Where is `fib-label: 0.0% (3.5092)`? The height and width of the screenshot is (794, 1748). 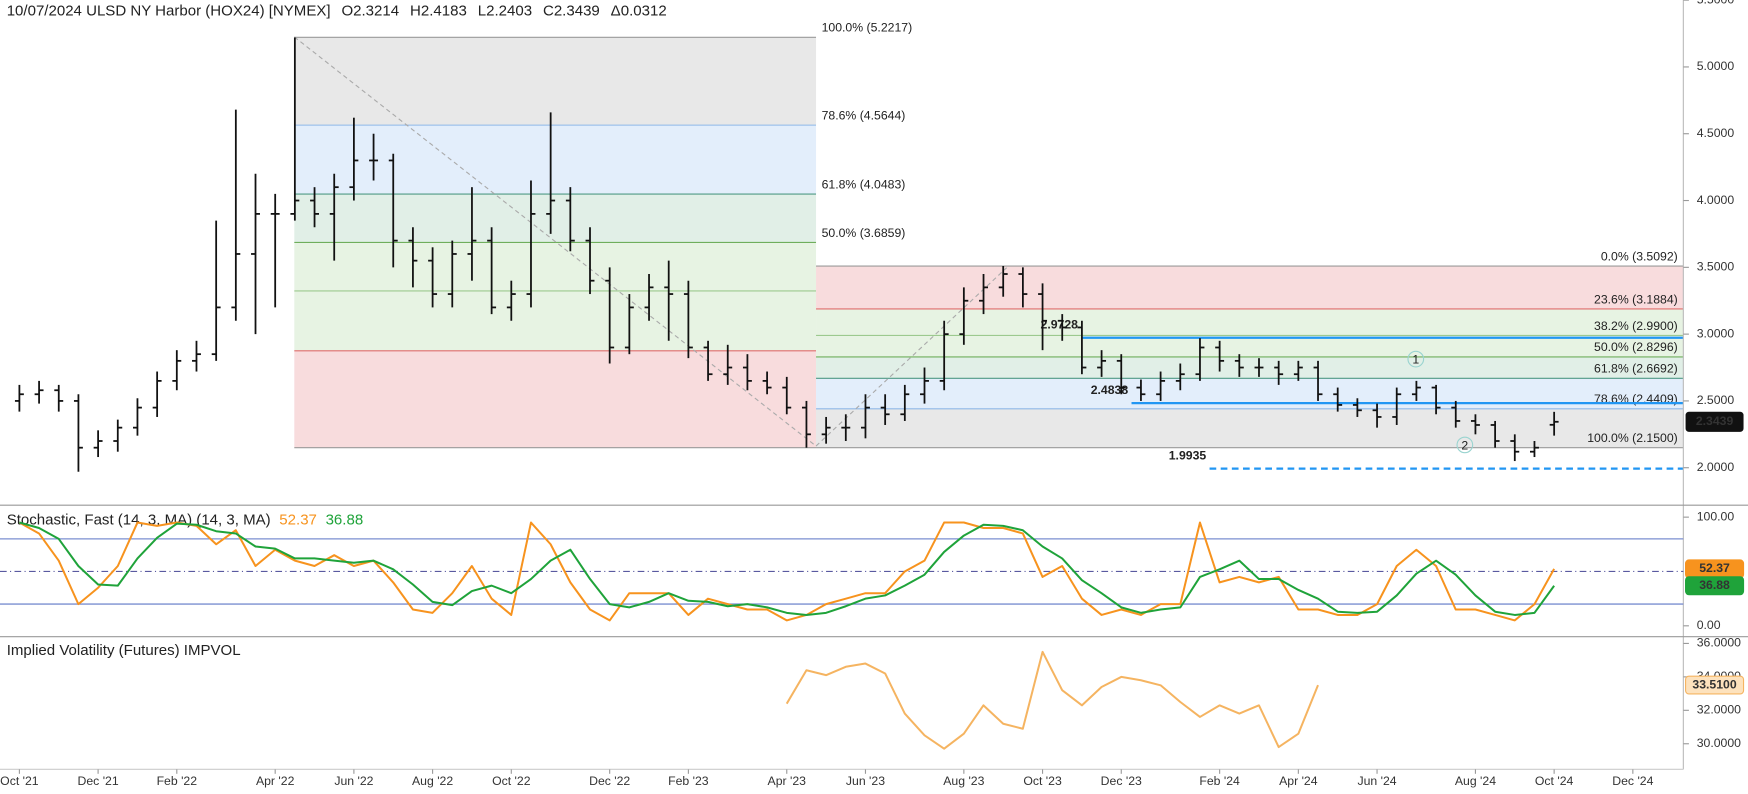
fib-label: 0.0% (3.5092) is located at coordinates (1639, 256).